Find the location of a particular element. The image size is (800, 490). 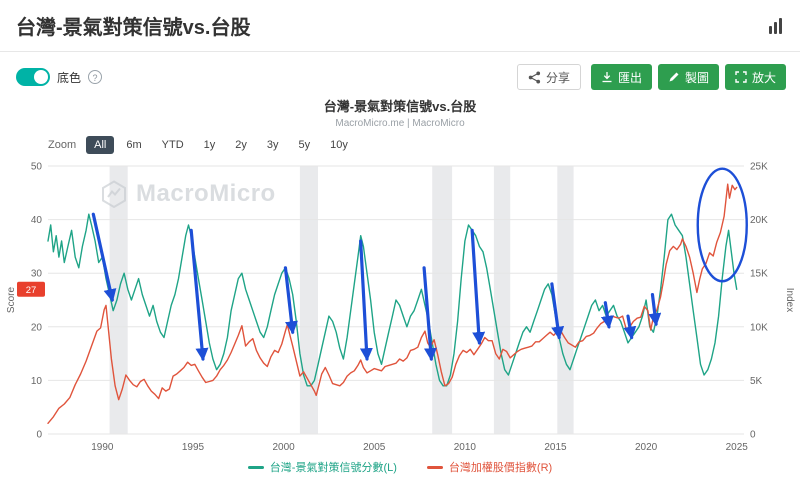

x-axis-tick: 2020 is located at coordinates (646, 446).